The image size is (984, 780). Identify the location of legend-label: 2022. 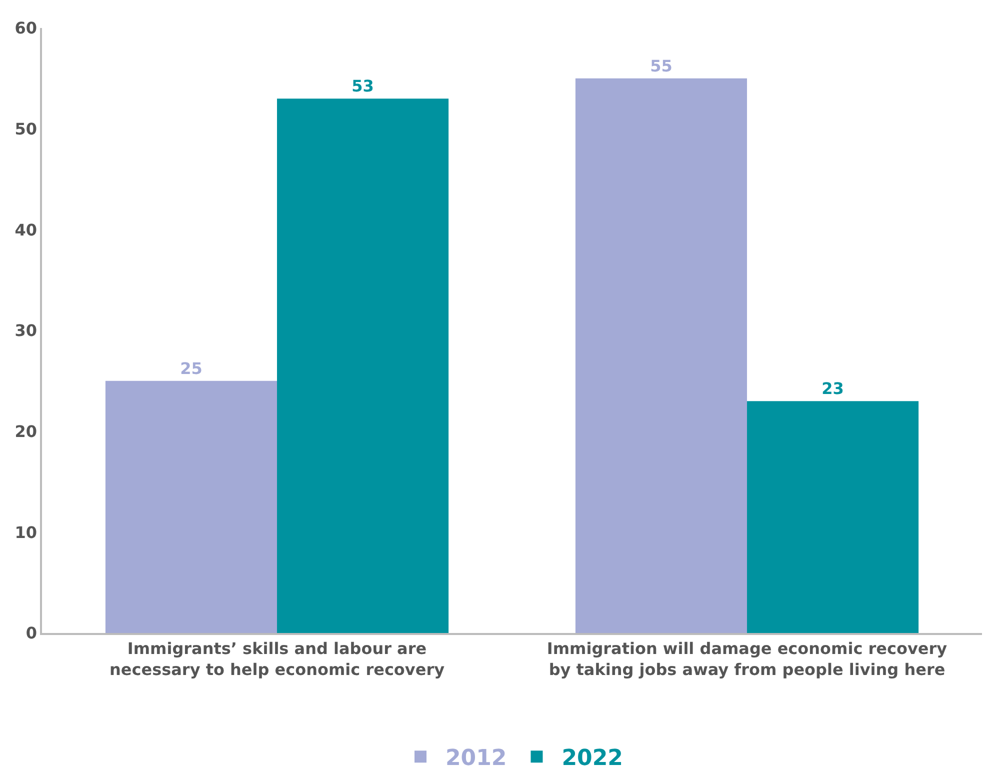
(592, 759).